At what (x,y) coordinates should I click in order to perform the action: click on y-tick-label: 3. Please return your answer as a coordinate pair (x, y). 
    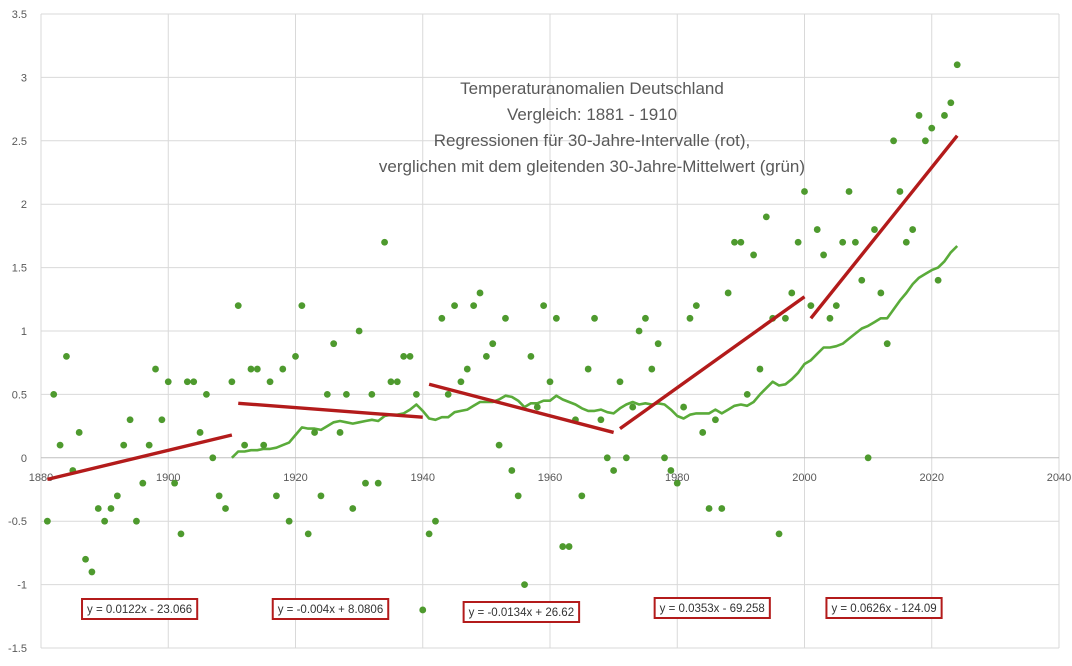
    Looking at the image, I should click on (24, 78).